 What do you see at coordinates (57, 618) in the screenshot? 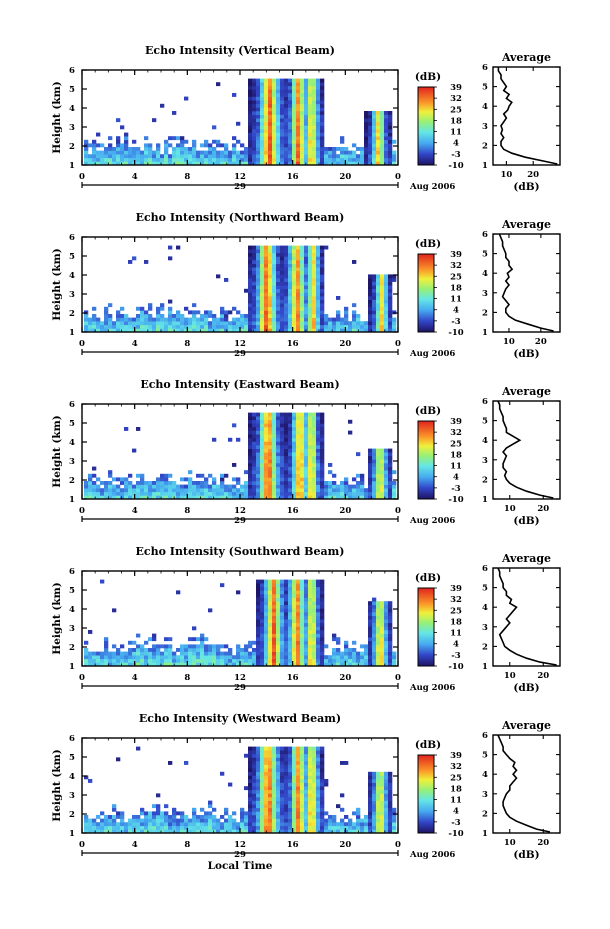
I see `y-axis-label: Height (km)` at bounding box center [57, 618].